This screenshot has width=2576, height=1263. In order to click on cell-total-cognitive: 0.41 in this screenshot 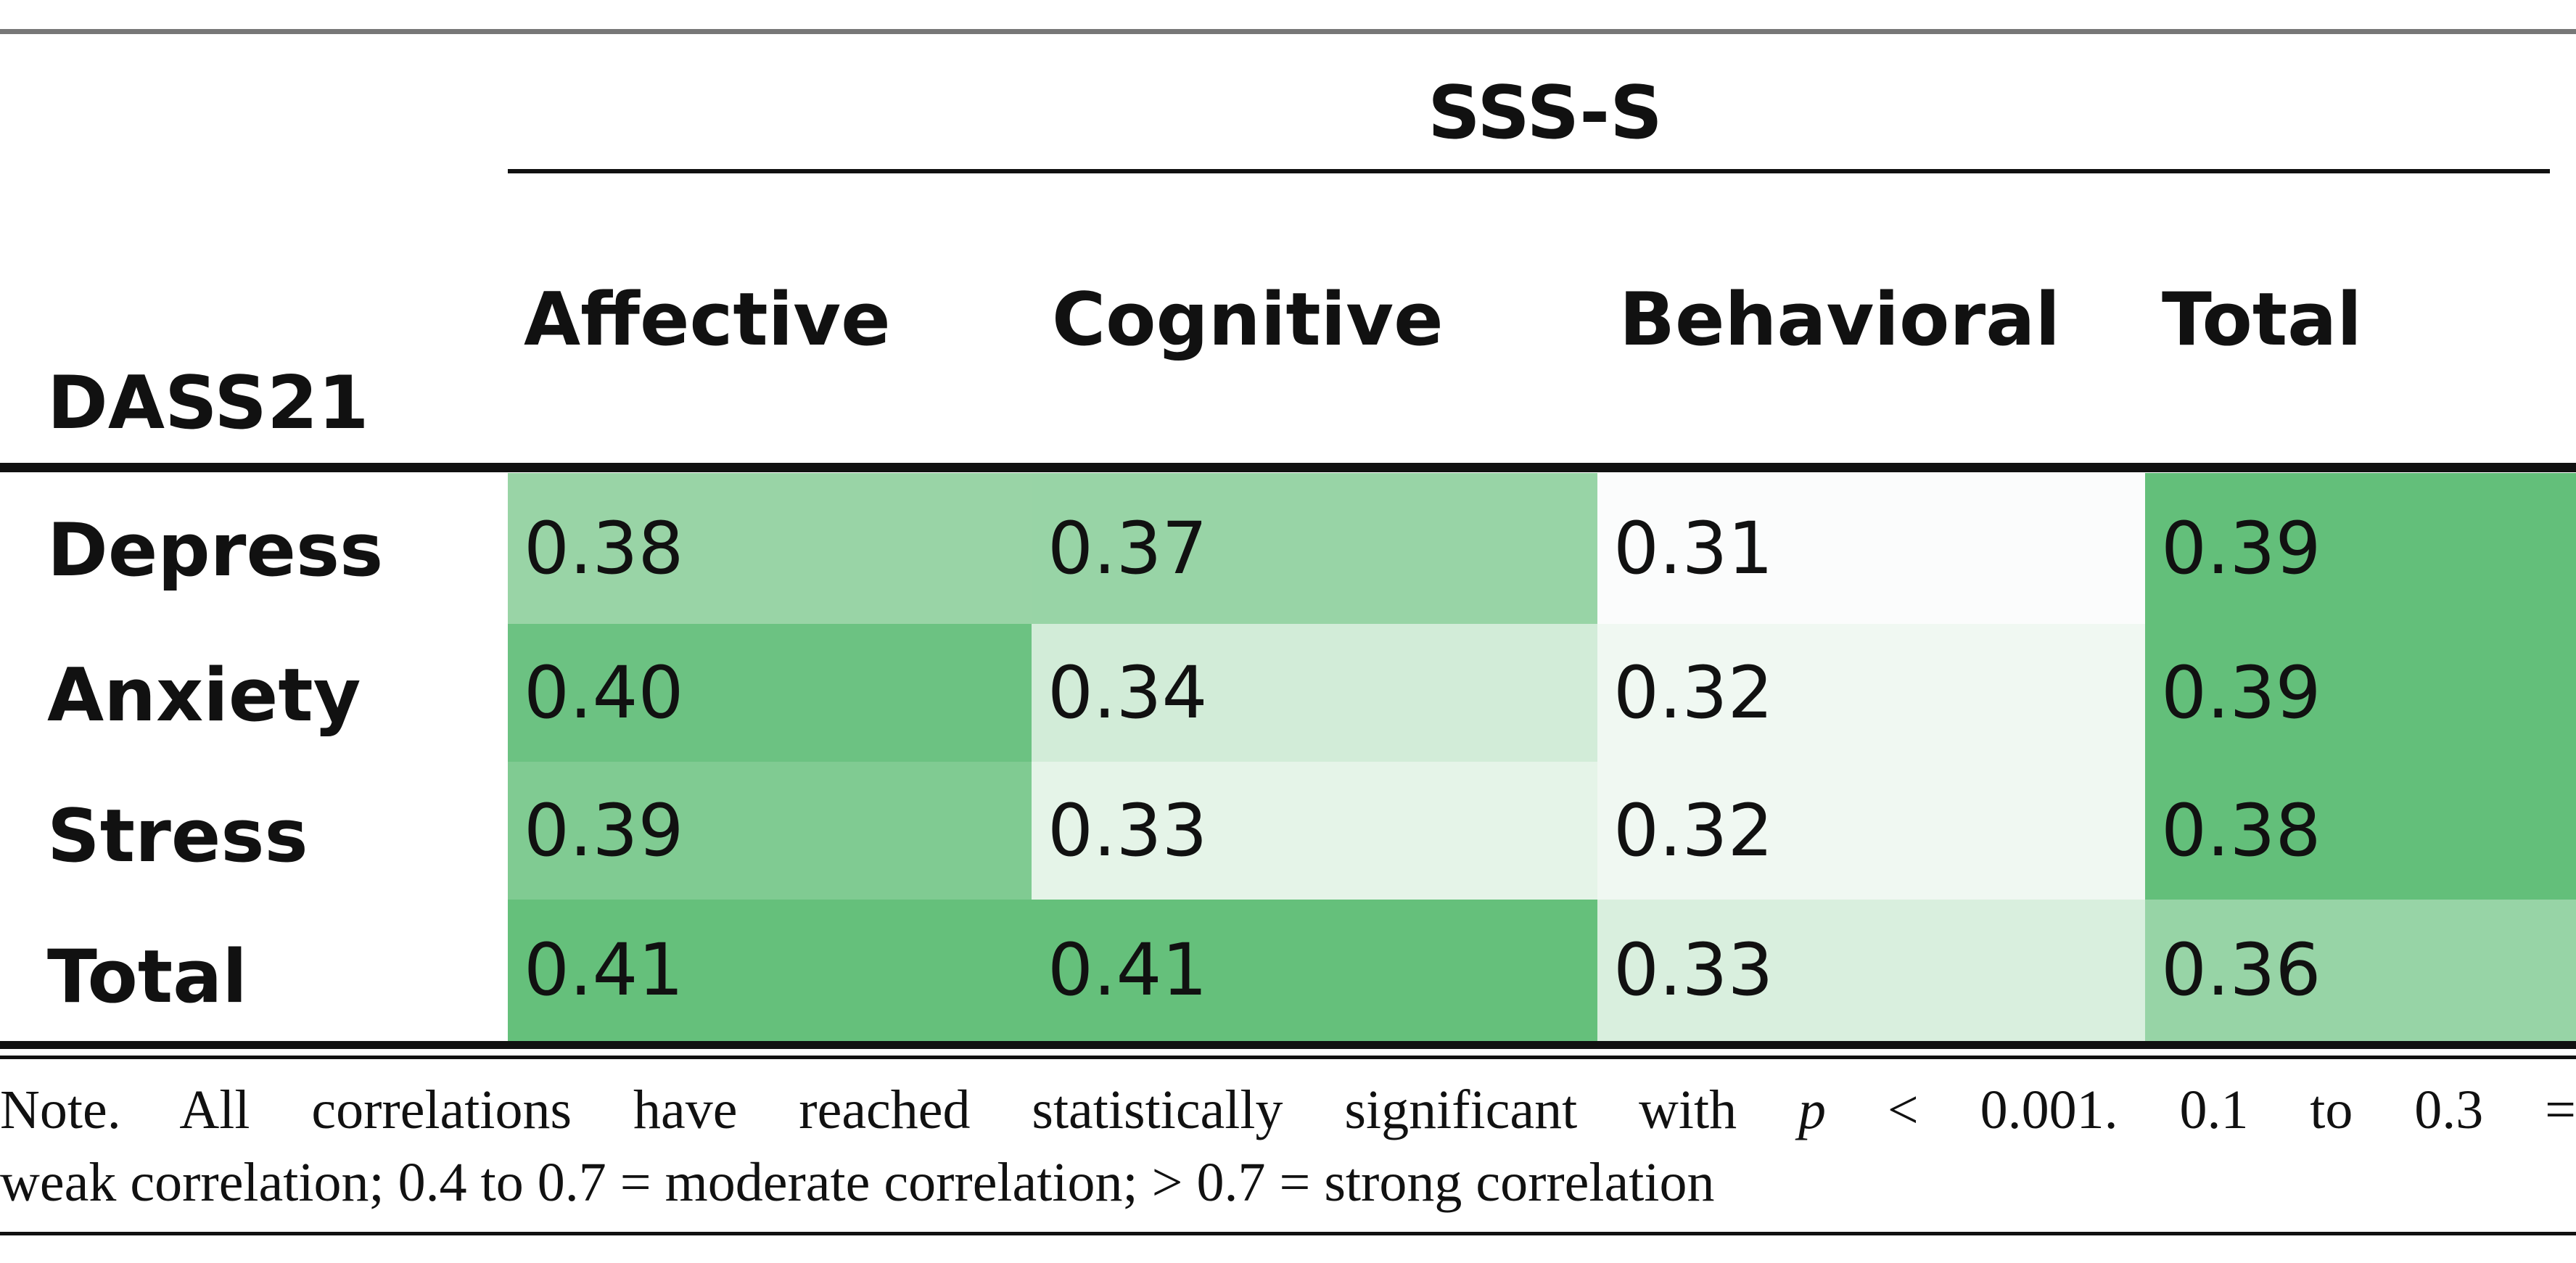, I will do `click(1314, 970)`.